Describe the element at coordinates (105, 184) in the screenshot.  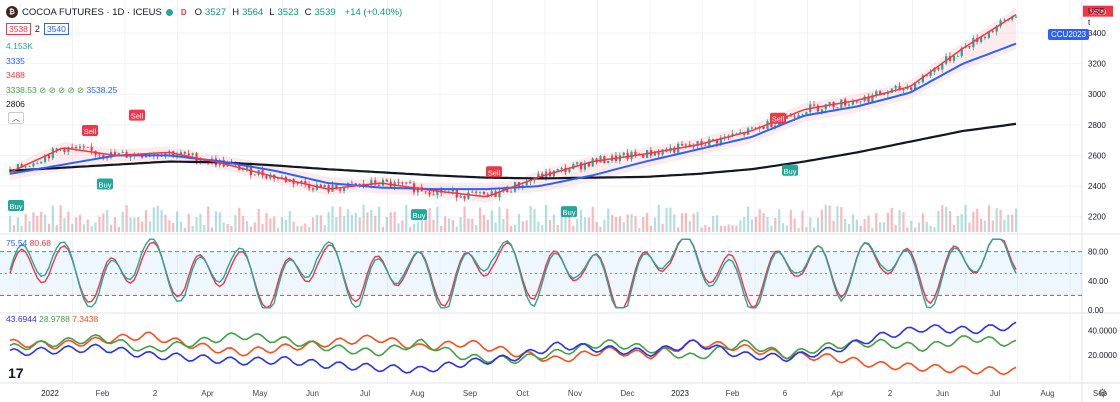
I see `signal-badge` at that location.